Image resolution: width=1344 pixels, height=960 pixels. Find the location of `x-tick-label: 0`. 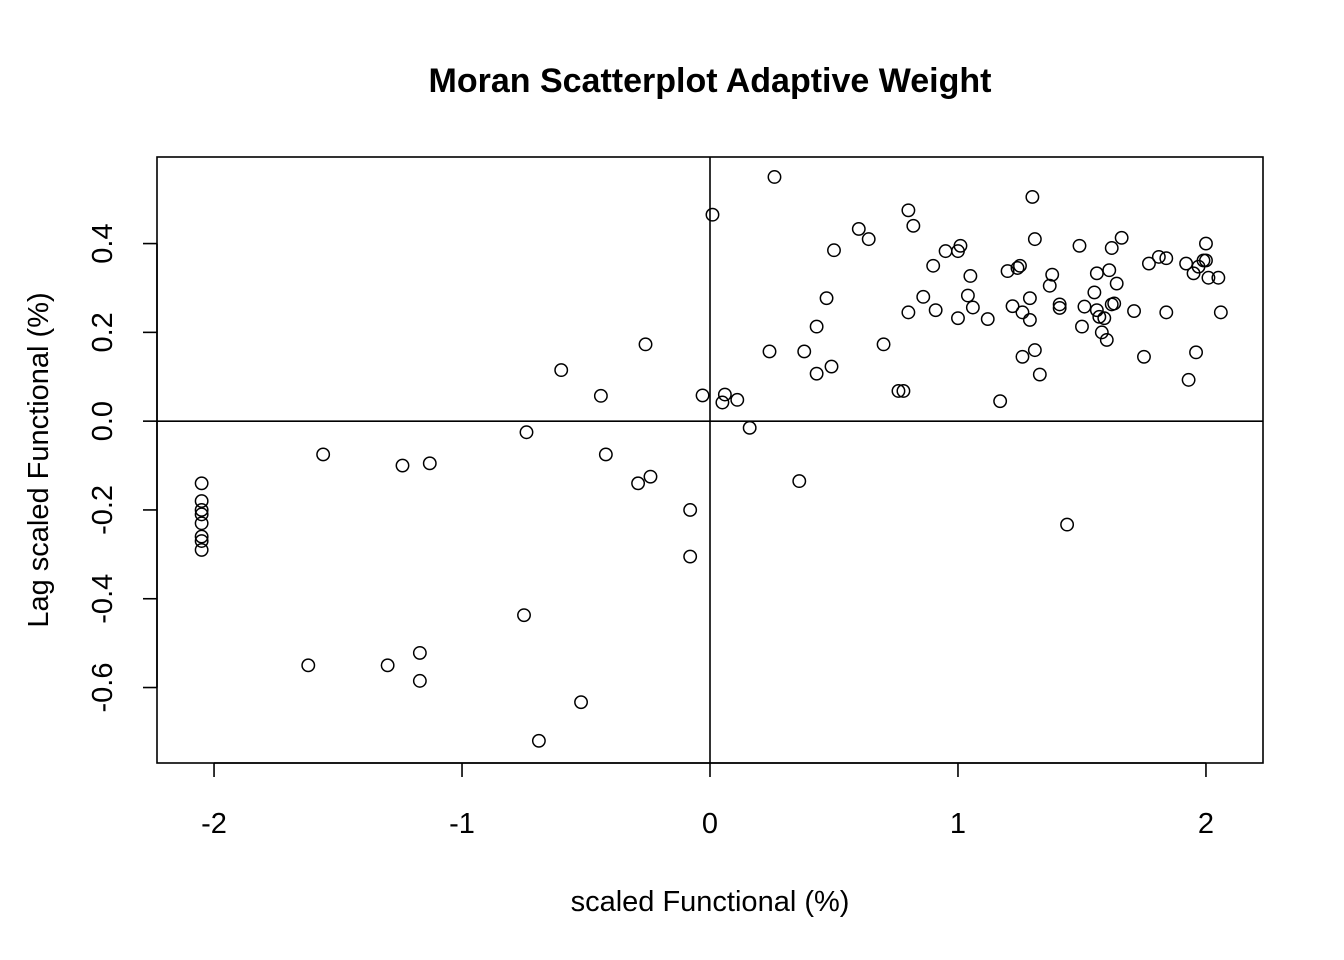

x-tick-label: 0 is located at coordinates (710, 824).